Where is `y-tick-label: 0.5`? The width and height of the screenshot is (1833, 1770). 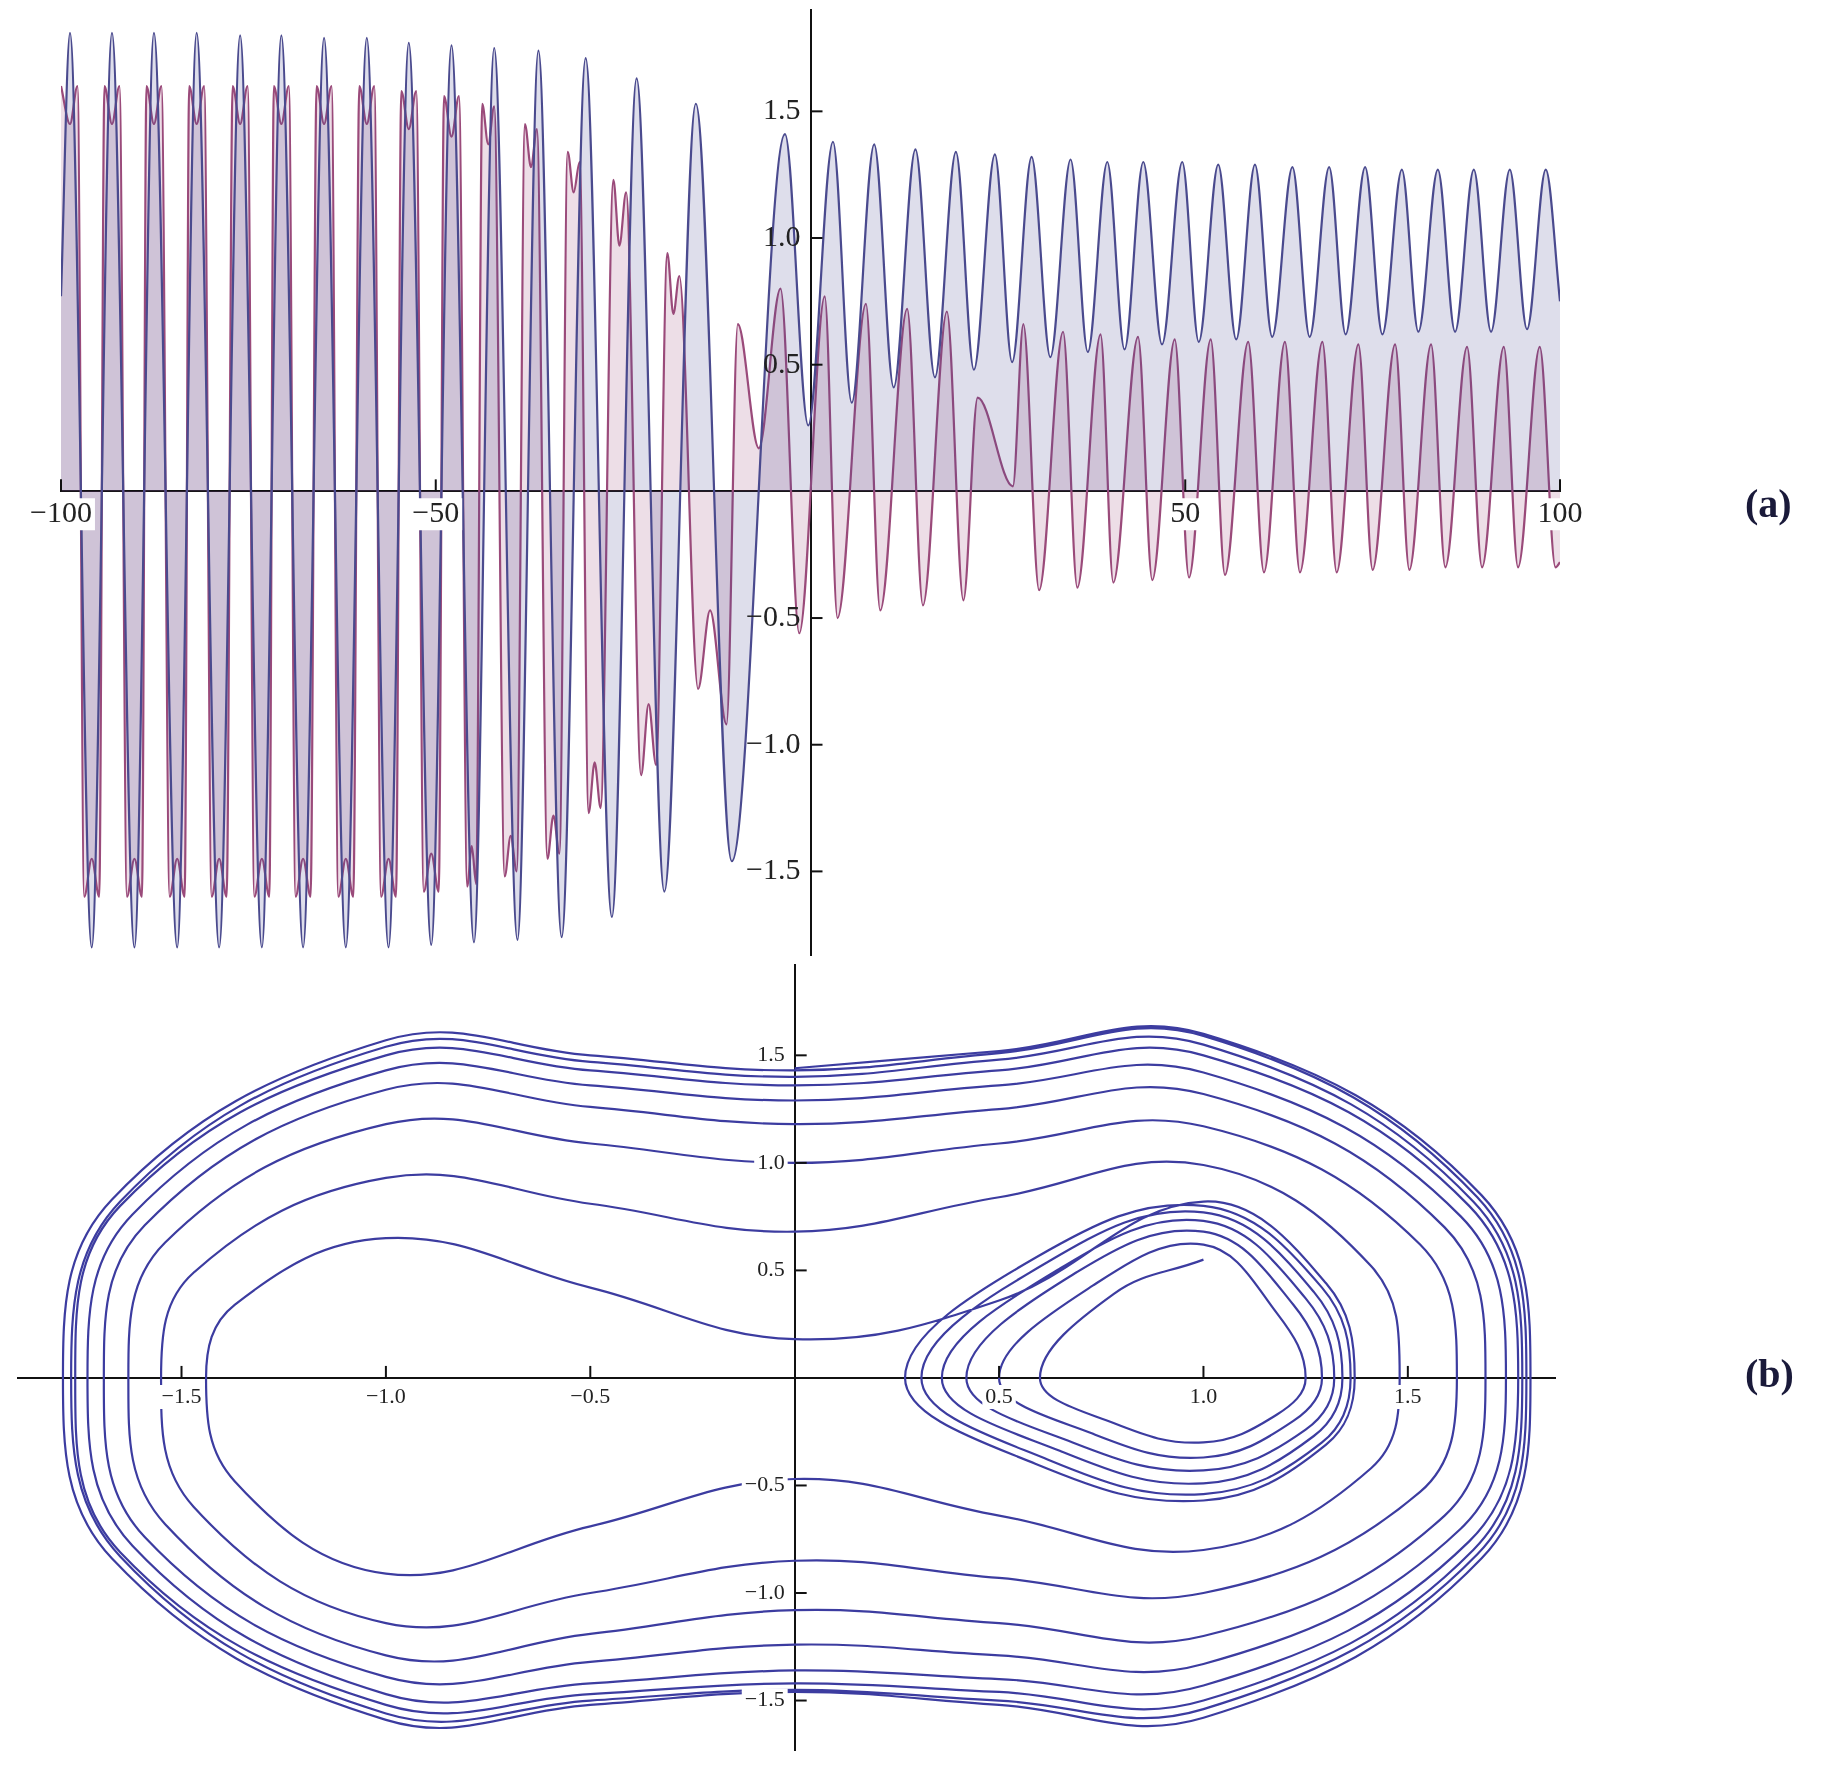
y-tick-label: 0.5 is located at coordinates (771, 1269).